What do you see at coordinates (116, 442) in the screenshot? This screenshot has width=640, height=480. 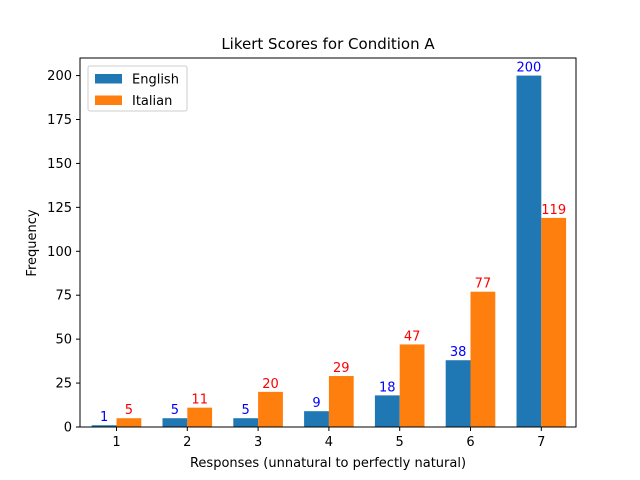 I see `x-tick-label: 1` at bounding box center [116, 442].